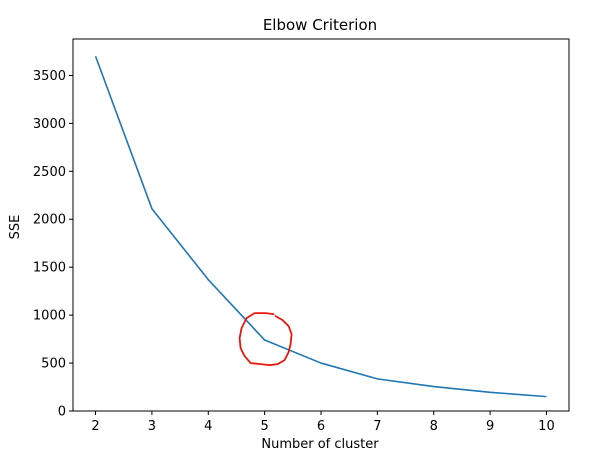 This screenshot has width=612, height=459. What do you see at coordinates (208, 426) in the screenshot?
I see `x-tick-label: 4` at bounding box center [208, 426].